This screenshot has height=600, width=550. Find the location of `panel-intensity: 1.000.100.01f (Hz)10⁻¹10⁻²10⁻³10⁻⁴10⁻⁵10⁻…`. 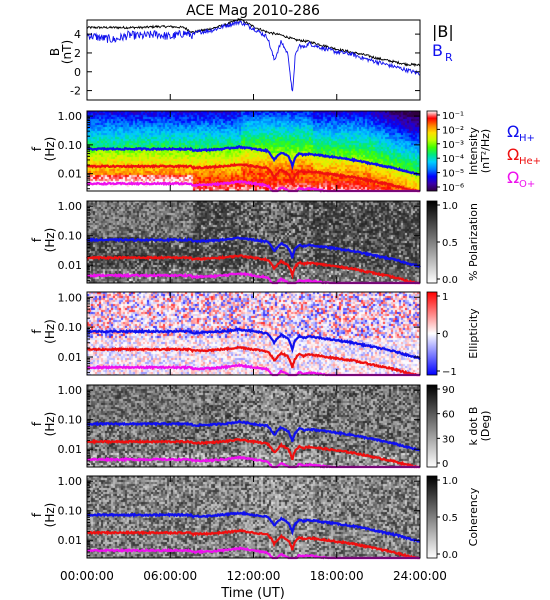

panel-intensity: 1.000.100.01f (Hz)10⁻¹10⁻²10⁻³10⁻⁴10⁻⁵10⁻… is located at coordinates (285, 152).